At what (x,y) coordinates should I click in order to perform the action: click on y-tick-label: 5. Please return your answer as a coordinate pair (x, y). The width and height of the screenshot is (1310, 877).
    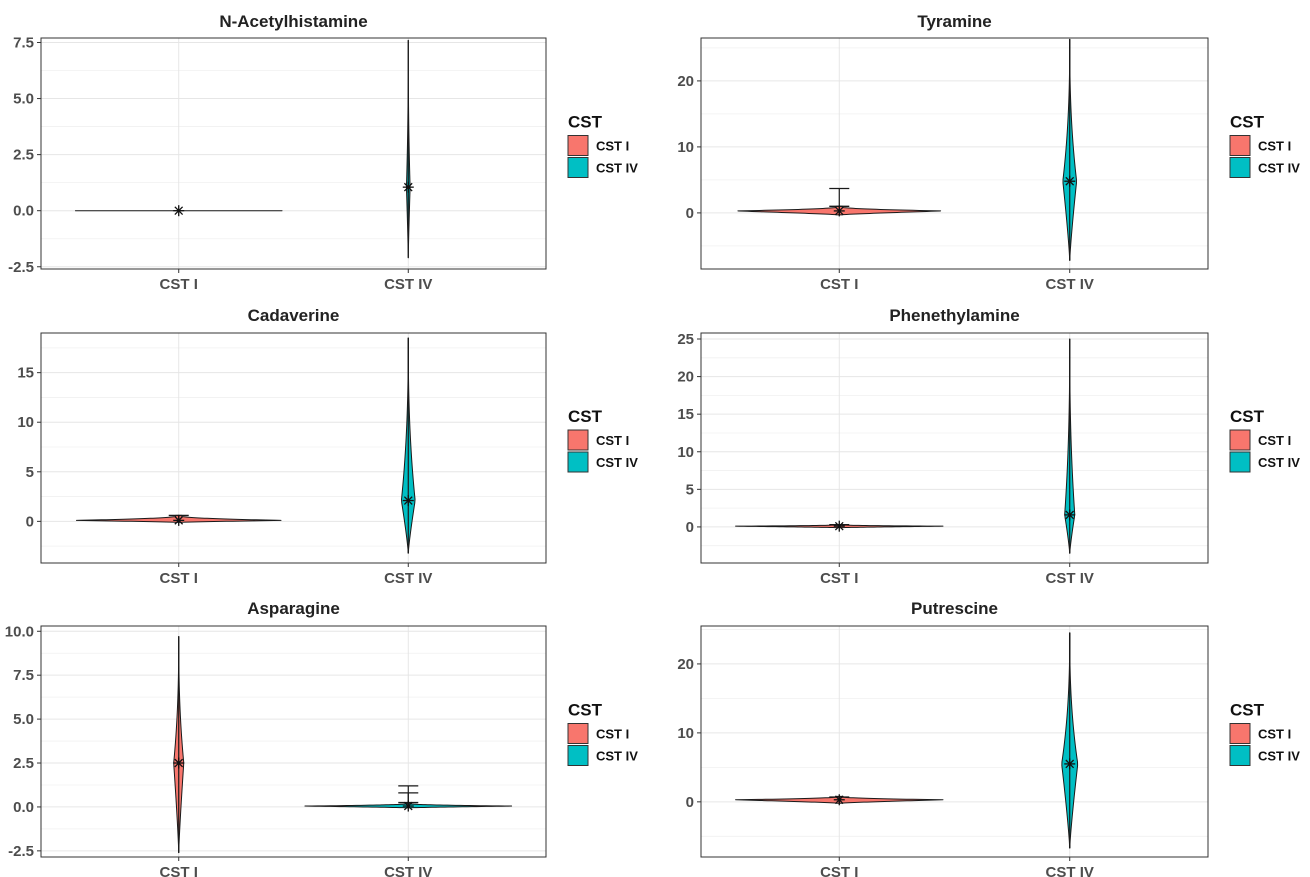
    Looking at the image, I should click on (30, 472).